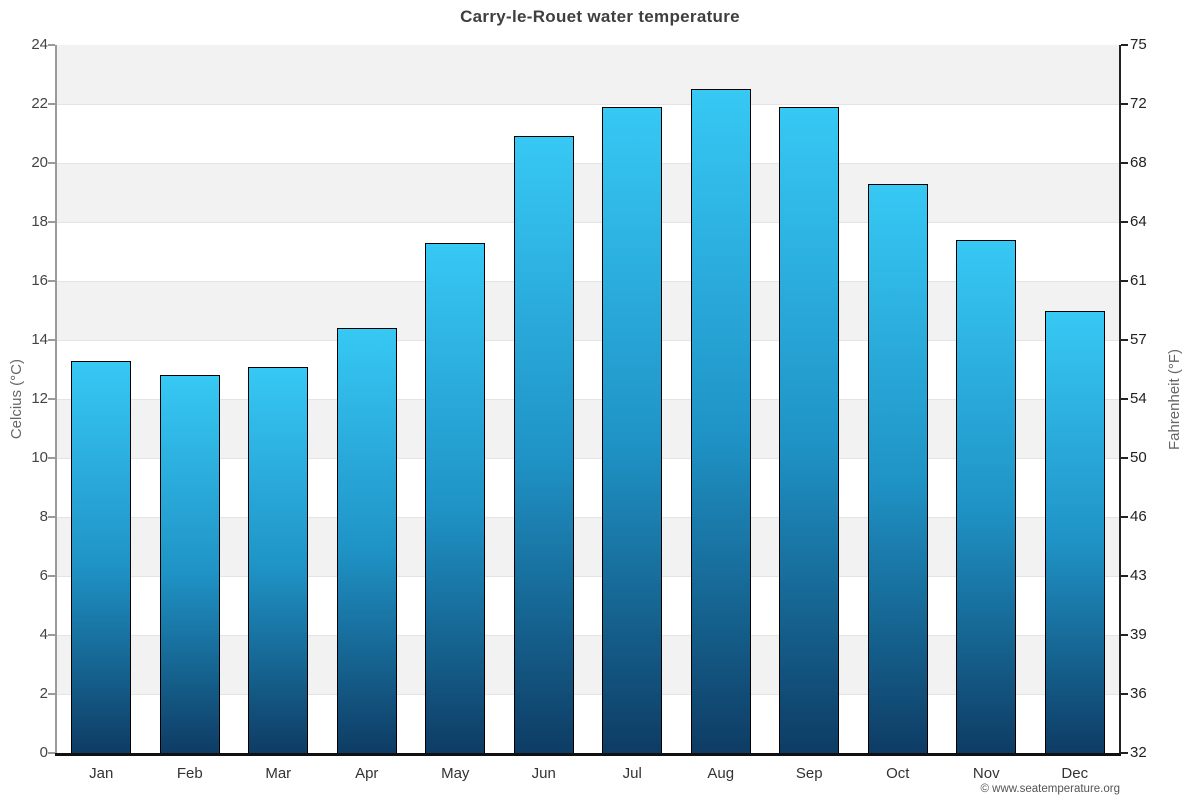 The height and width of the screenshot is (800, 1200). Describe the element at coordinates (39, 162) in the screenshot. I see `y-axis-left-tick-label: 20` at that location.